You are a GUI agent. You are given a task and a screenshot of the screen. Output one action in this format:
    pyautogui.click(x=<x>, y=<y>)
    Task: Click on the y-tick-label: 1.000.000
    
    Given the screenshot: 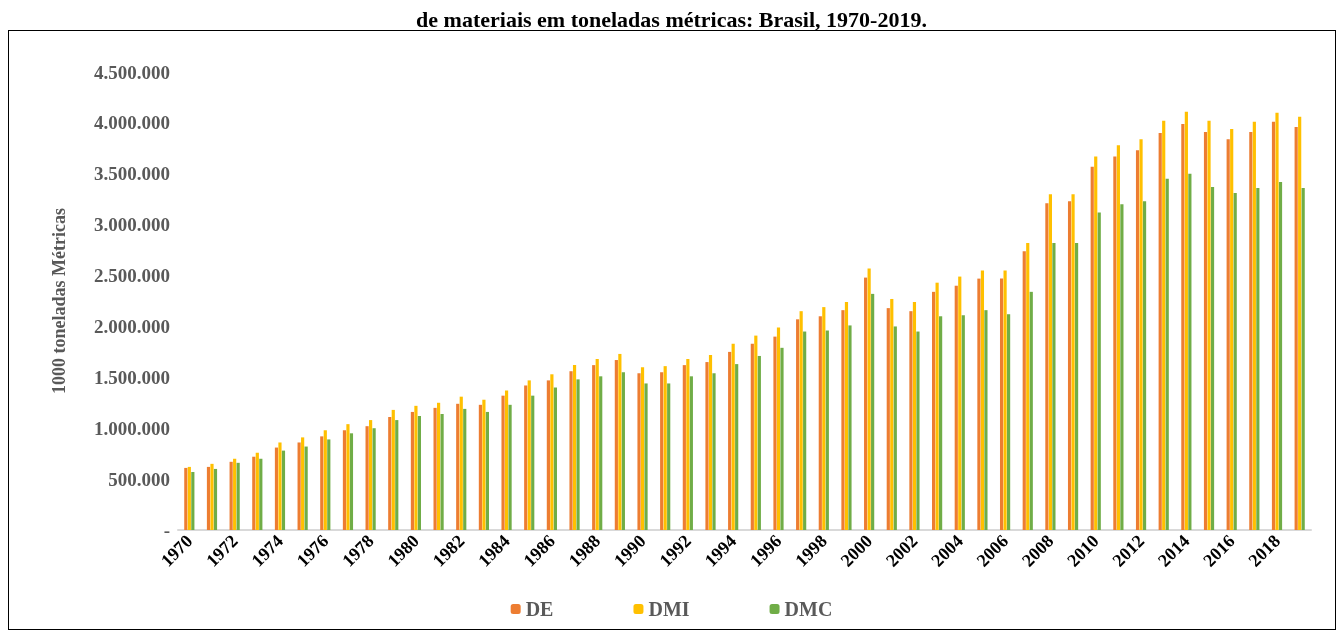 What is the action you would take?
    pyautogui.click(x=132, y=428)
    